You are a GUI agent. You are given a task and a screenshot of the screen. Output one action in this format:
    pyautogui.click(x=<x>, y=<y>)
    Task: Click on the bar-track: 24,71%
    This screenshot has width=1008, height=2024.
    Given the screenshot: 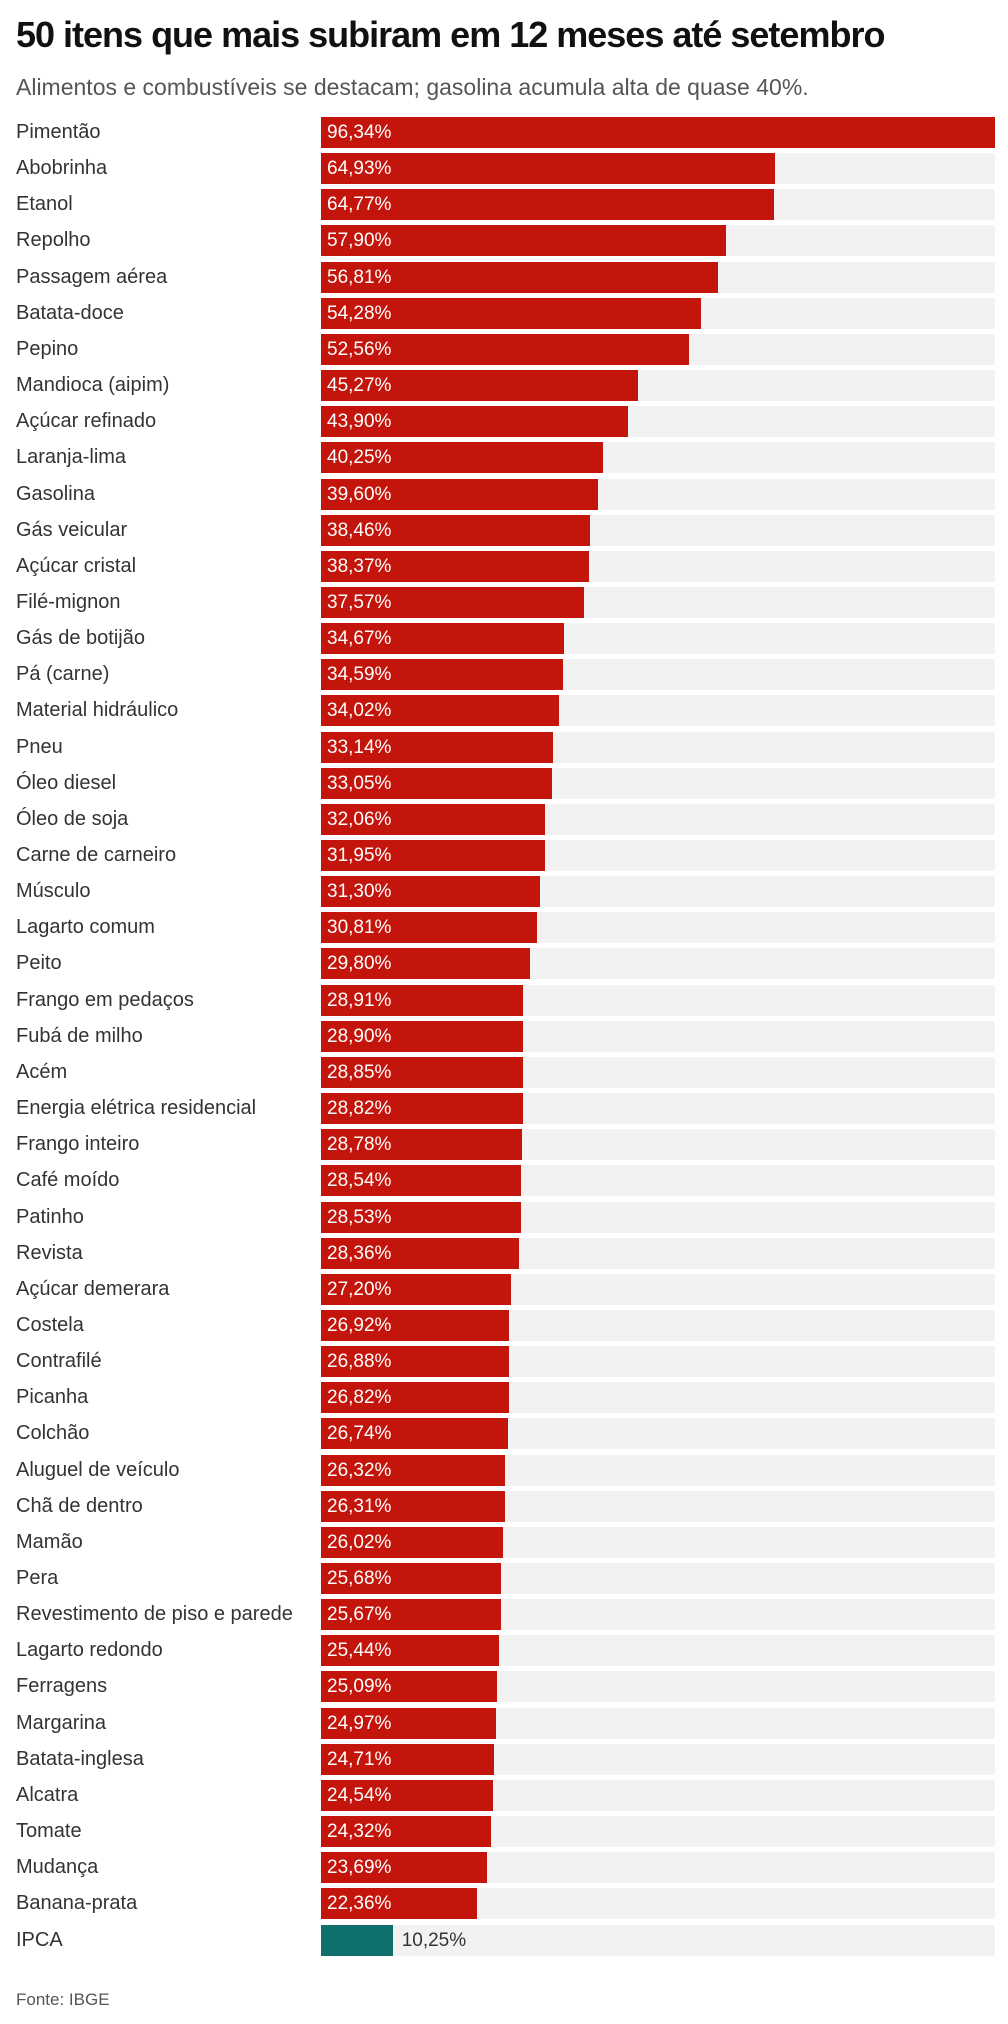 What is the action you would take?
    pyautogui.click(x=658, y=1759)
    